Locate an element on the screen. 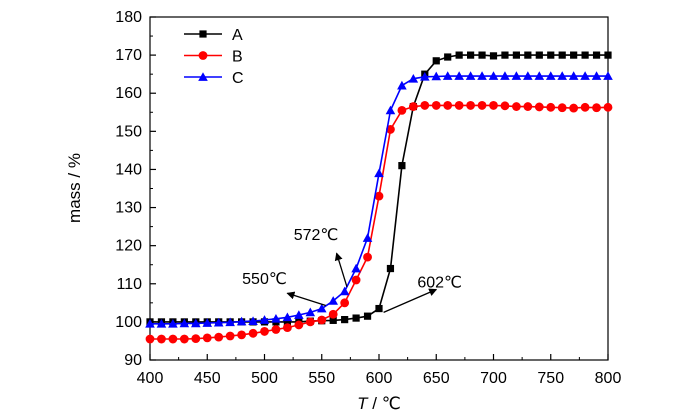 The image size is (700, 415). legend-marker is located at coordinates (203, 34).